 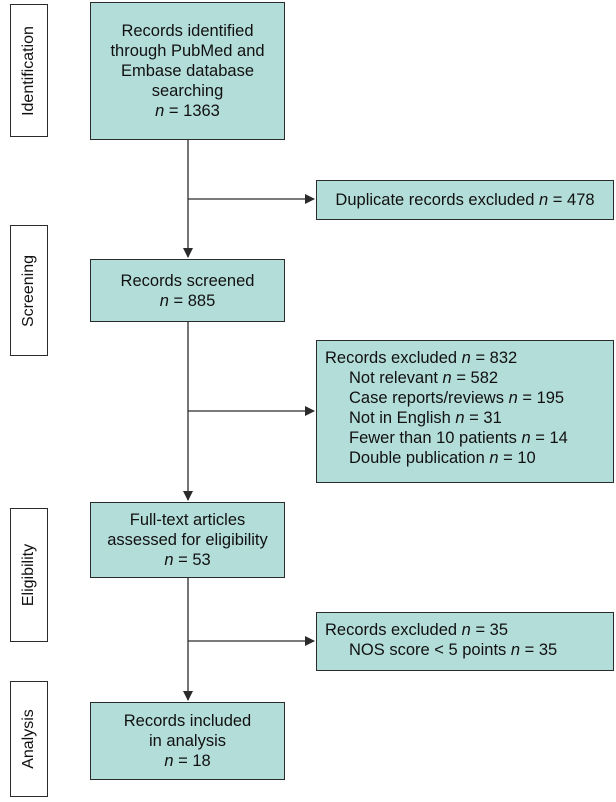 I want to click on fulltext-line-1: Full-text articles, so click(x=187, y=520).